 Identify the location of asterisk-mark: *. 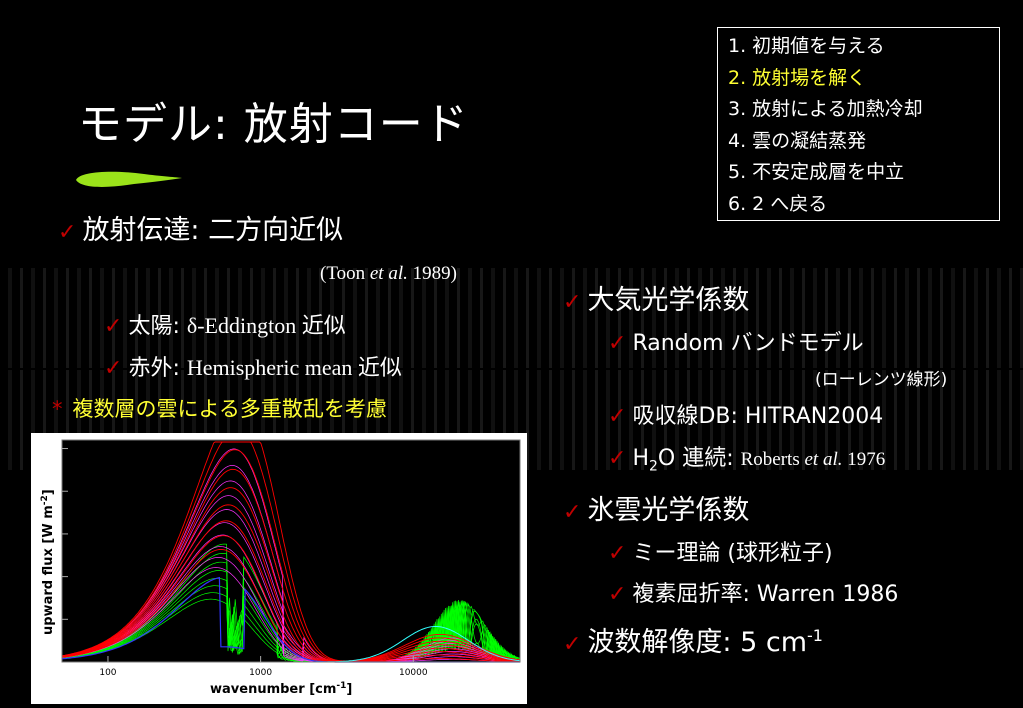
(57, 409).